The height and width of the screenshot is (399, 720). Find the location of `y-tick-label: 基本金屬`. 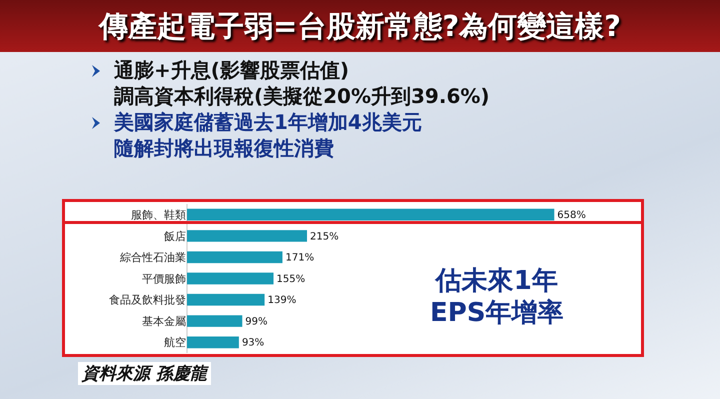

y-tick-label: 基本金屬 is located at coordinates (164, 321).